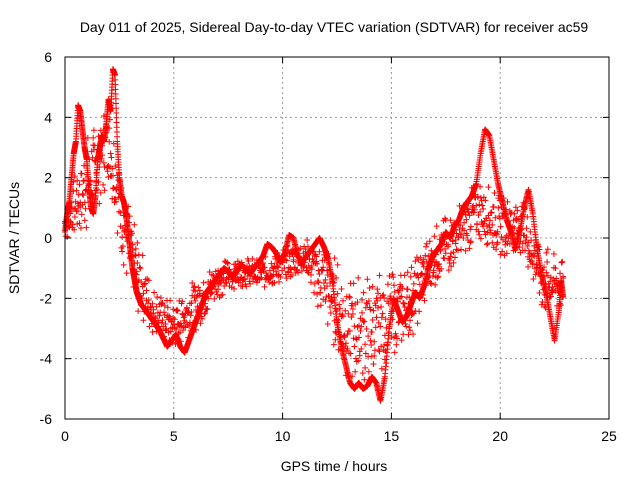  What do you see at coordinates (46, 298) in the screenshot?
I see `y-tick-label: -2` at bounding box center [46, 298].